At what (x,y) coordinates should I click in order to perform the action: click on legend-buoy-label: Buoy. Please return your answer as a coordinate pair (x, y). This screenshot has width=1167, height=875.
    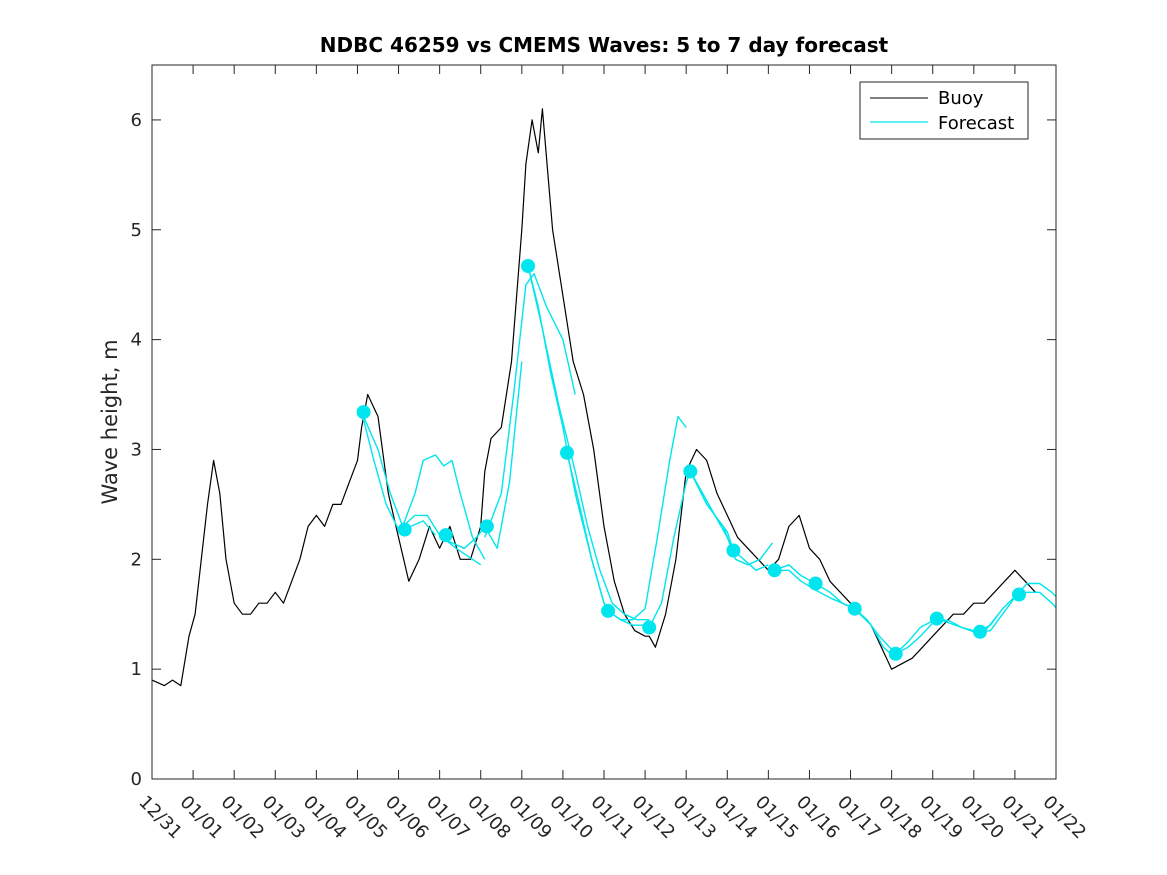
    Looking at the image, I should click on (961, 98).